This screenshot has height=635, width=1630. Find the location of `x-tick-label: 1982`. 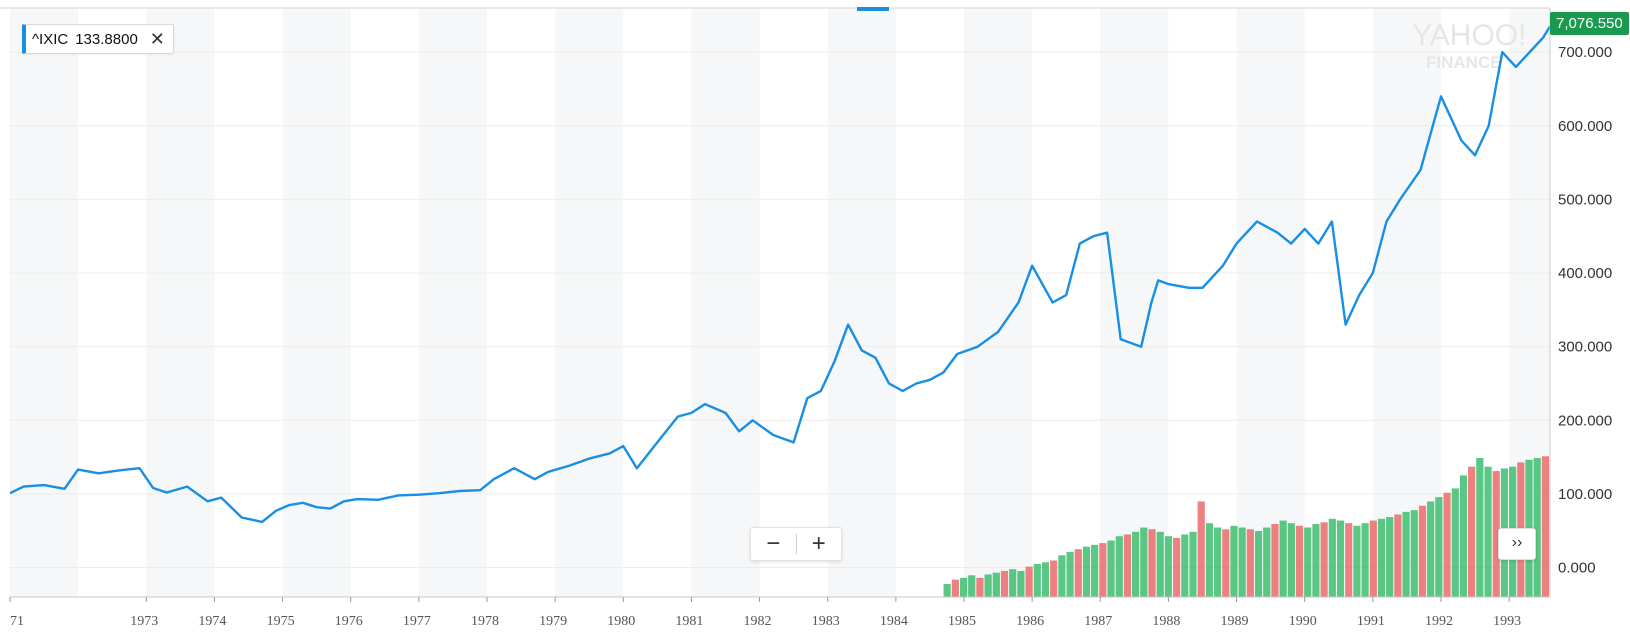

x-tick-label: 1982 is located at coordinates (758, 621).